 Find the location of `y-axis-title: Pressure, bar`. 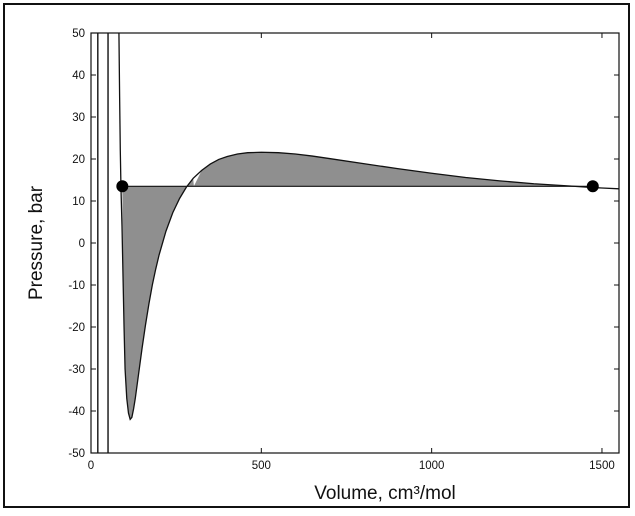

y-axis-title: Pressure, bar is located at coordinates (36, 242).